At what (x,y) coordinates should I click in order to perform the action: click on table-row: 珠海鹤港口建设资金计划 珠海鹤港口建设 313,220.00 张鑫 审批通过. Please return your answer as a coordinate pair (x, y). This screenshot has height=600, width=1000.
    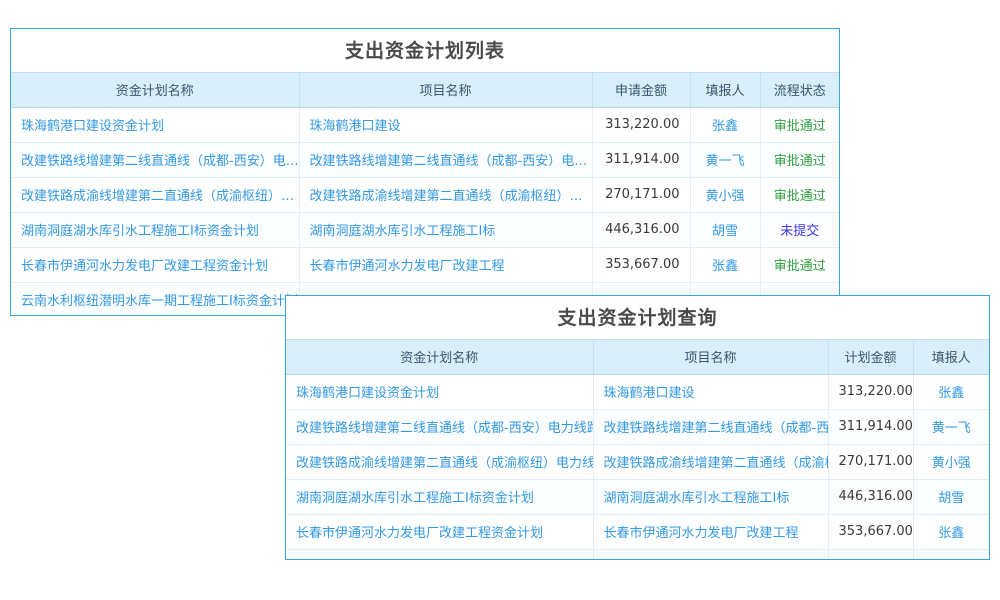
    Looking at the image, I should click on (425, 125).